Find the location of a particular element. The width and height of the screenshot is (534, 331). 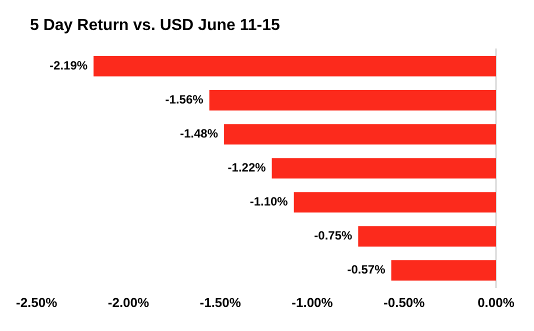

x-tick-label: 0.00% is located at coordinates (496, 302).